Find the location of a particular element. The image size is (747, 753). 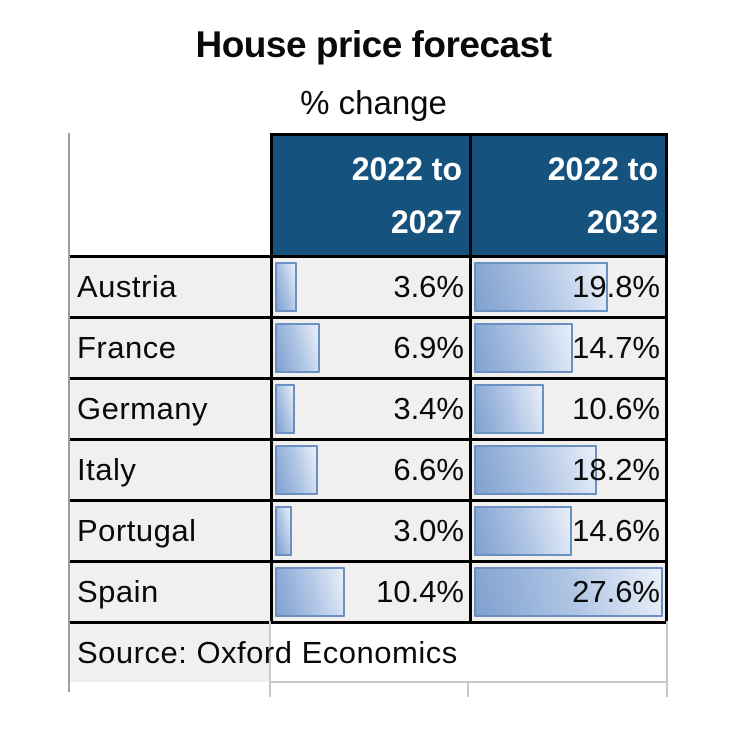

value-cell-2032: 19.8% is located at coordinates (568, 285).